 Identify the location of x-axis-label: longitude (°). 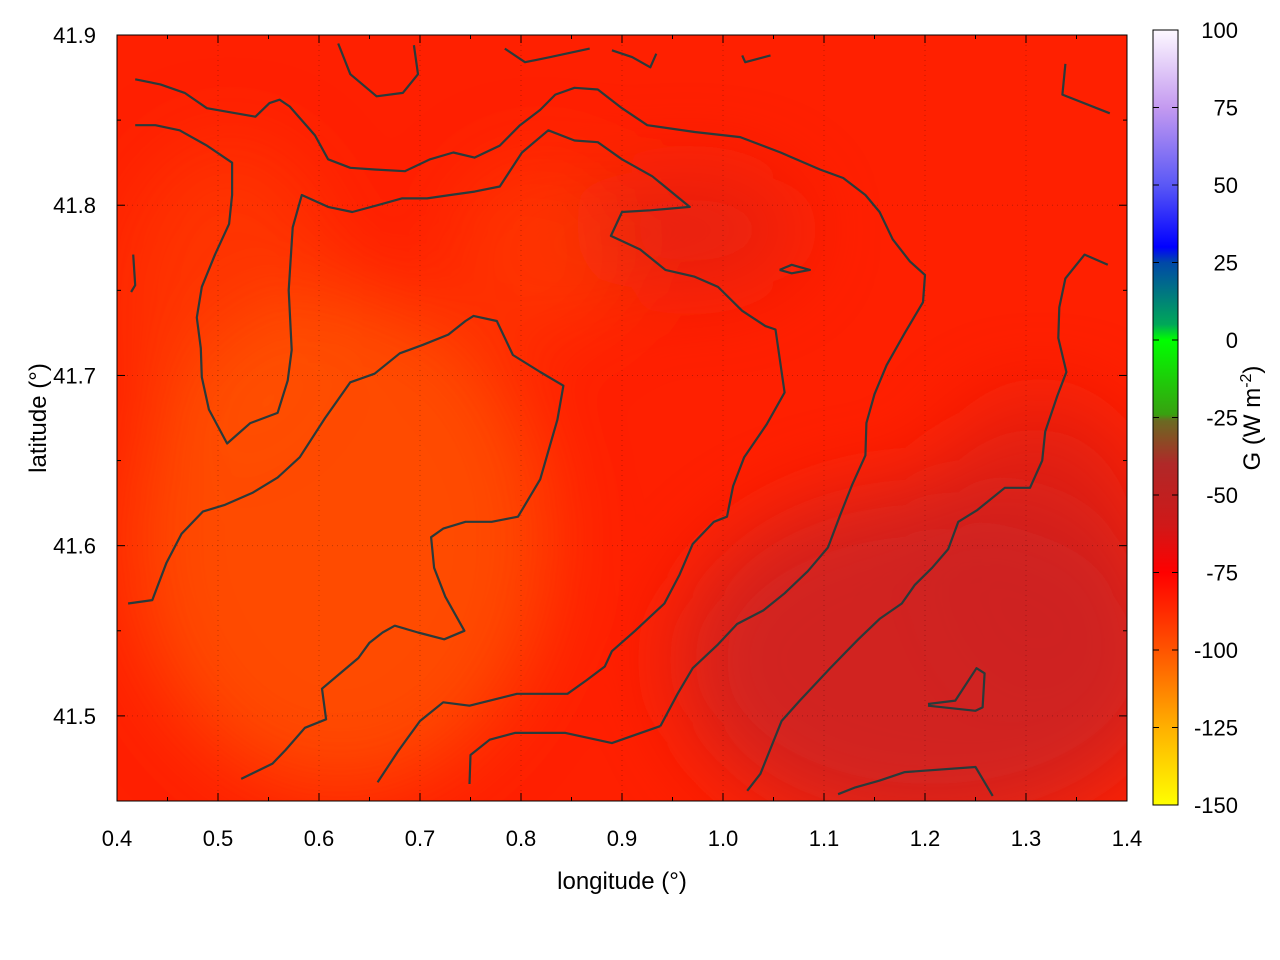
(622, 881).